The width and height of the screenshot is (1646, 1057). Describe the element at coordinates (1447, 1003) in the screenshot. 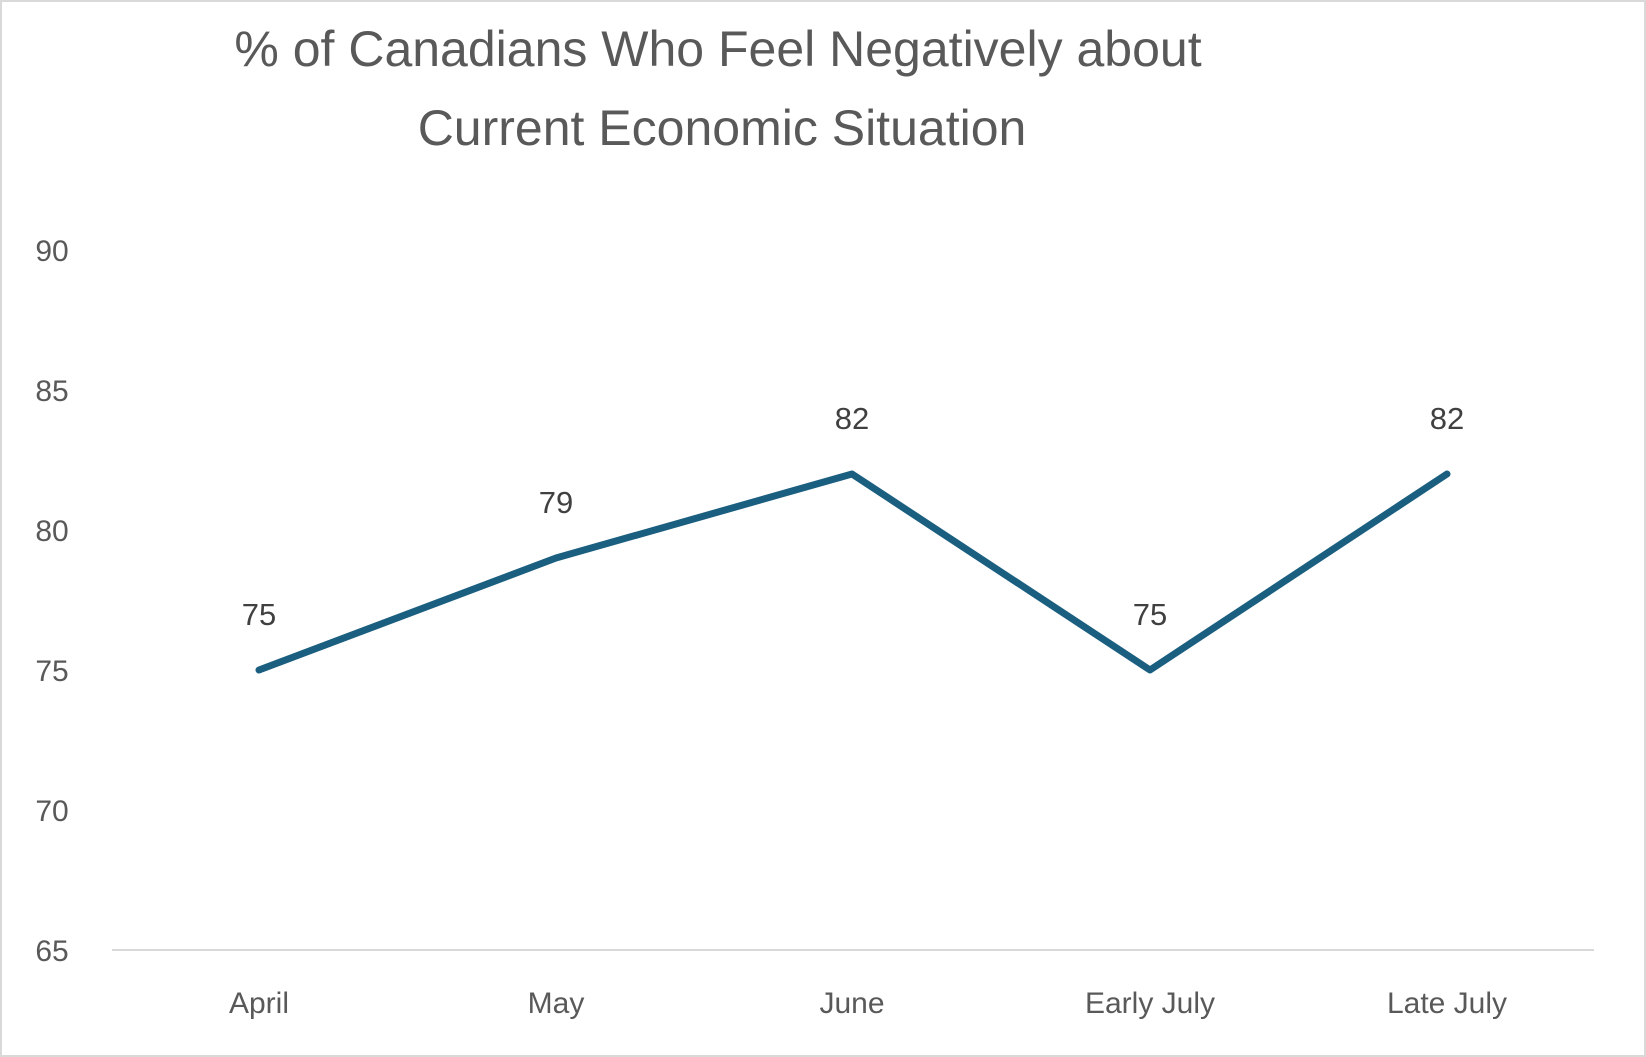

I see `x-tick-label: Late July` at that location.